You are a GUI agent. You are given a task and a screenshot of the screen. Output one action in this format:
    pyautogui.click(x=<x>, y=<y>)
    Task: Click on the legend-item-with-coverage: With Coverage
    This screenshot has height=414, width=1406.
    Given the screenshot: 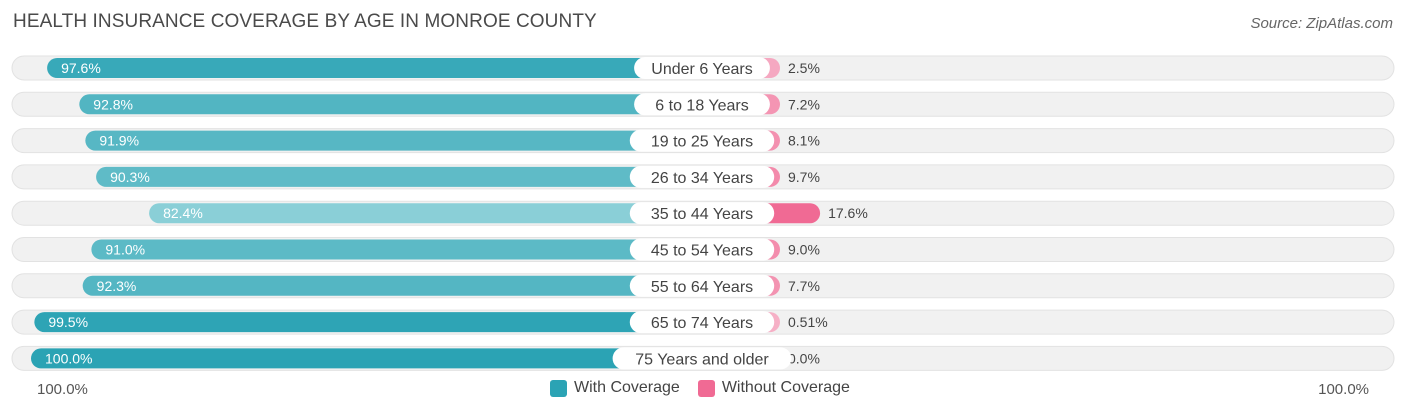 What is the action you would take?
    pyautogui.click(x=615, y=388)
    